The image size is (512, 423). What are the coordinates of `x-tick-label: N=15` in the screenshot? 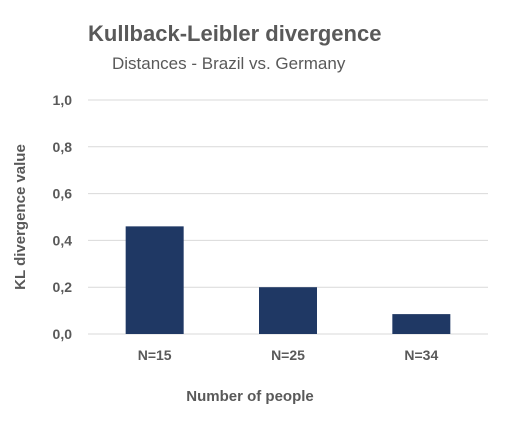 It's located at (155, 355).